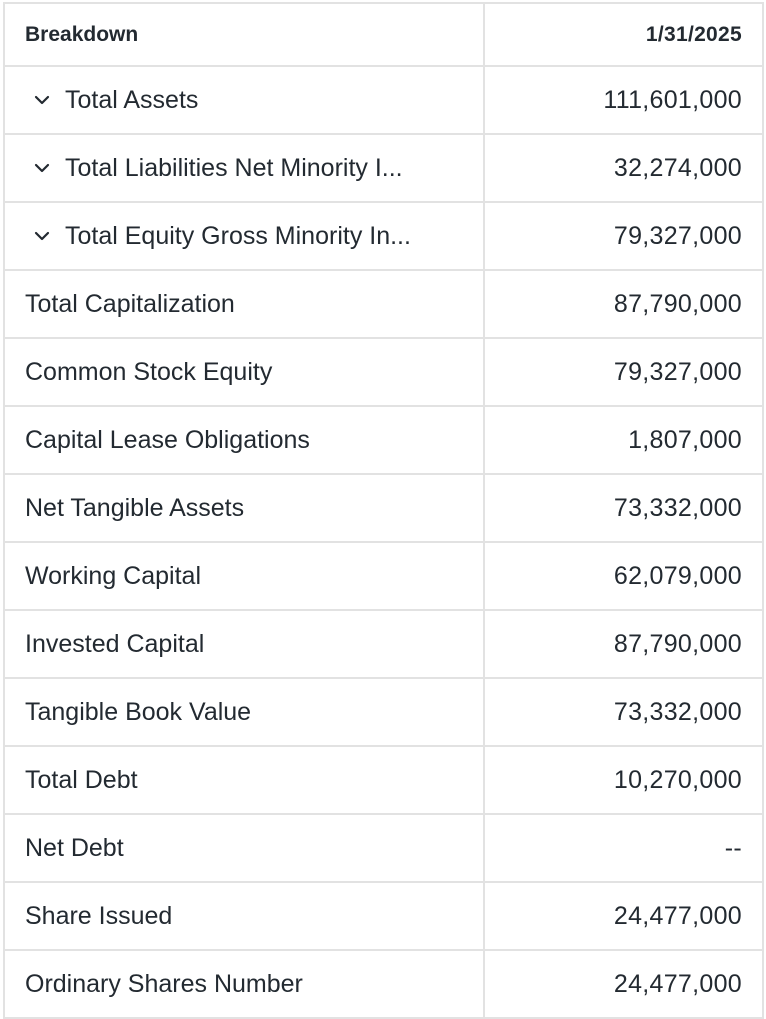 This screenshot has width=766, height=1019. What do you see at coordinates (672, 99) in the screenshot?
I see `row-value: 111,601,000` at bounding box center [672, 99].